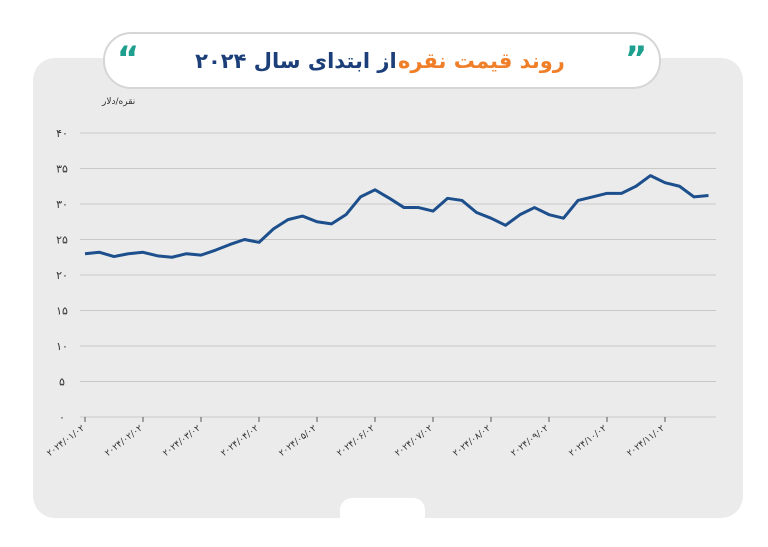 The height and width of the screenshot is (547, 768). I want to click on y-tick-label: ۴۰, so click(62, 133).